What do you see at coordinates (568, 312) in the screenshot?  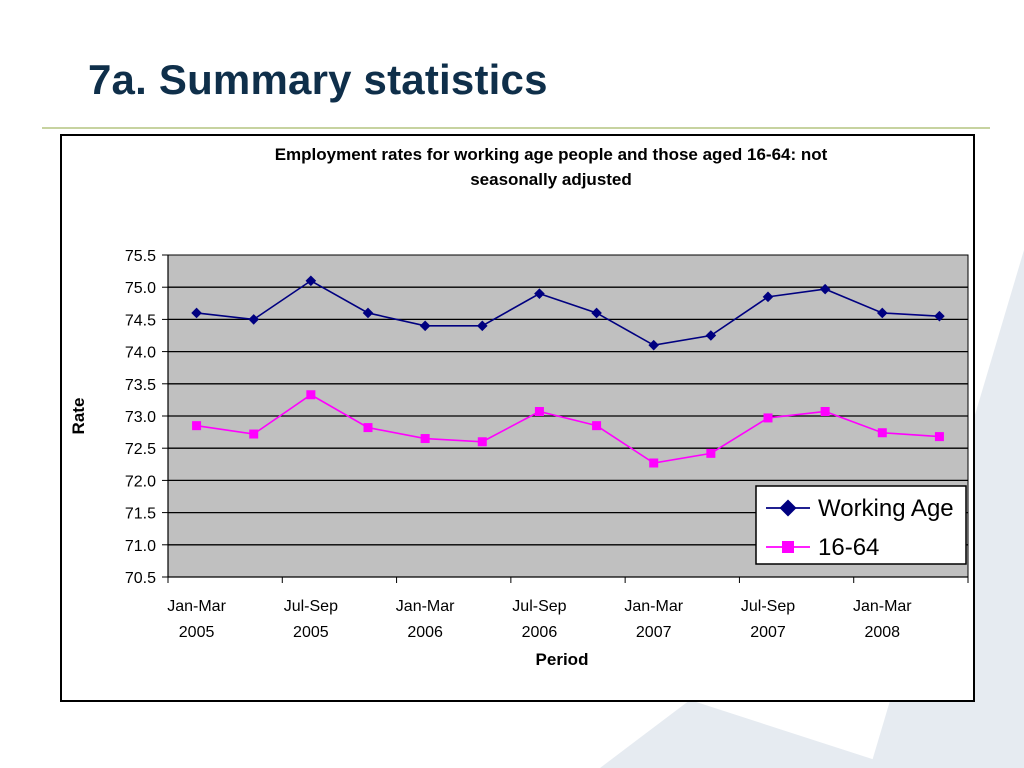 I see `series-line-working-age` at bounding box center [568, 312].